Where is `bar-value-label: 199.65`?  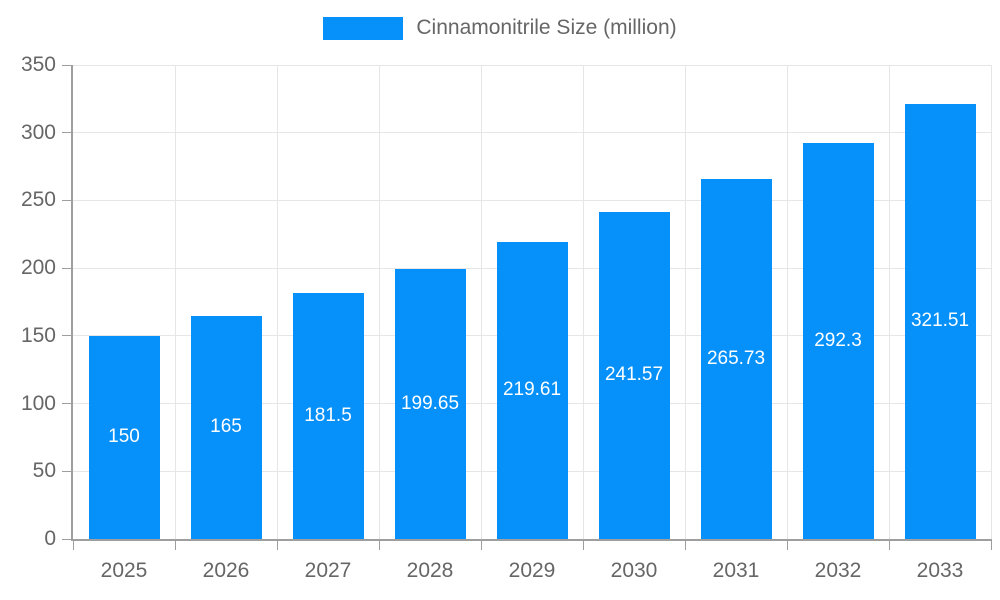 bar-value-label: 199.65 is located at coordinates (430, 403).